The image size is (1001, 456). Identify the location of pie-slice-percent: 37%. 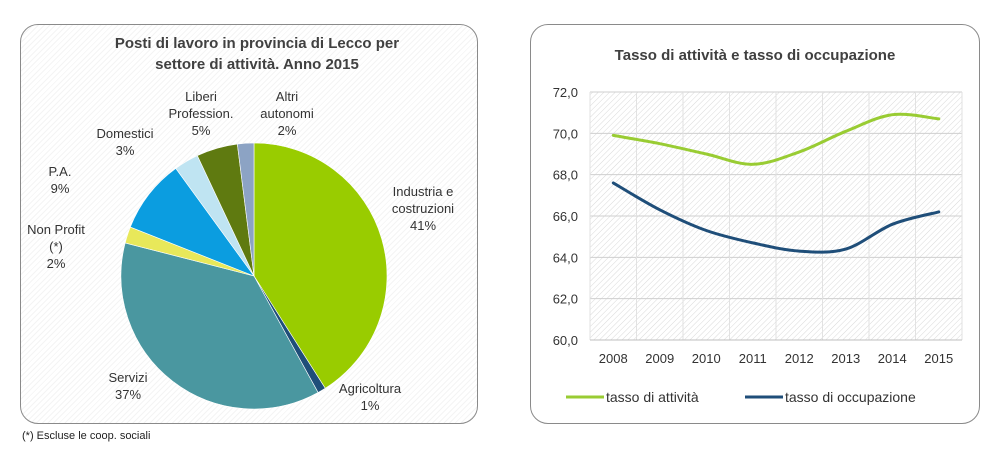
(128, 394).